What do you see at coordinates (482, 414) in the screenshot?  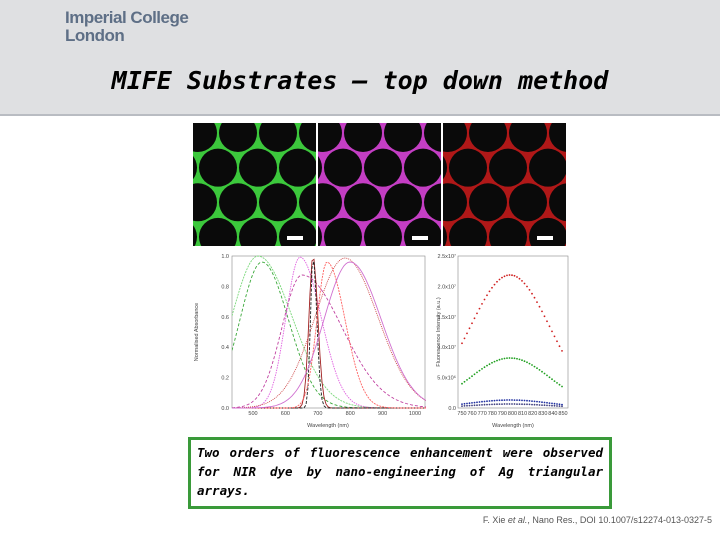 I see `x-tick-label: 770` at bounding box center [482, 414].